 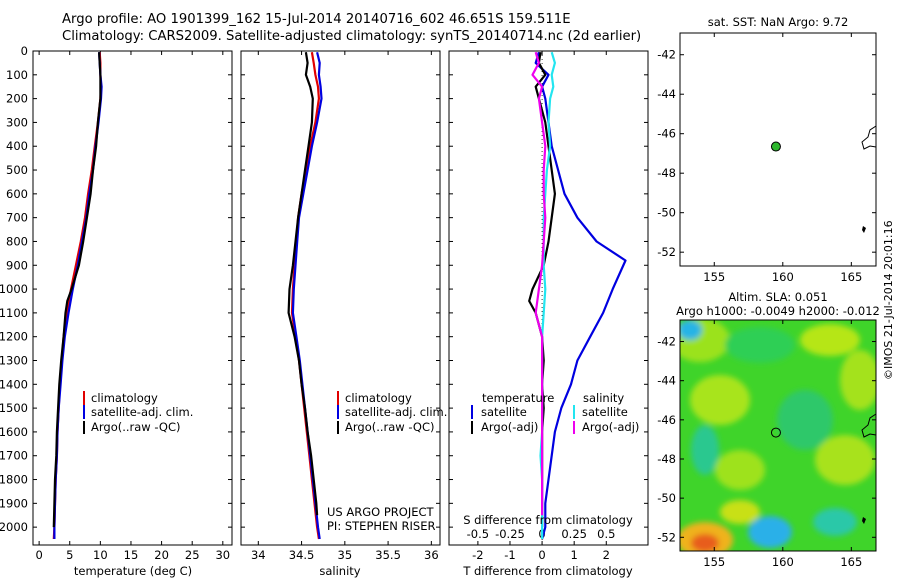 What do you see at coordinates (17, 218) in the screenshot?
I see `y-tick-label: 700` at bounding box center [17, 218].